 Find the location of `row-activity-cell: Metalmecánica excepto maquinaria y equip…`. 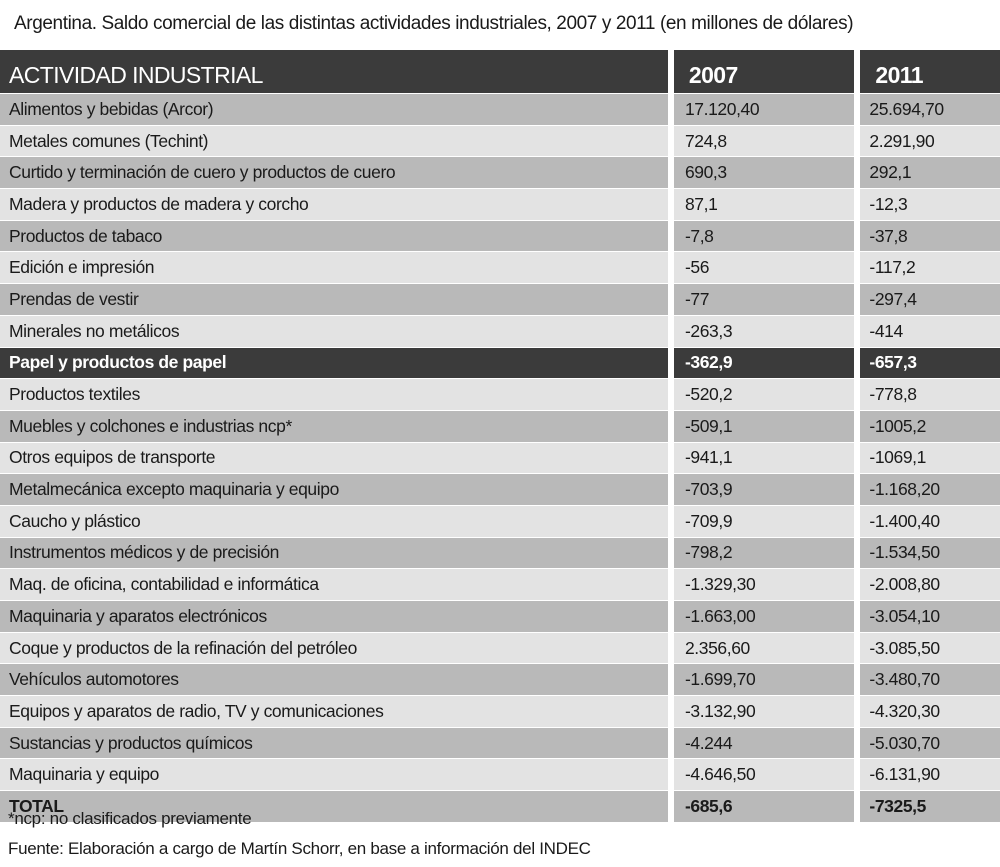

row-activity-cell: Metalmecánica excepto maquinaria y equip… is located at coordinates (334, 489).